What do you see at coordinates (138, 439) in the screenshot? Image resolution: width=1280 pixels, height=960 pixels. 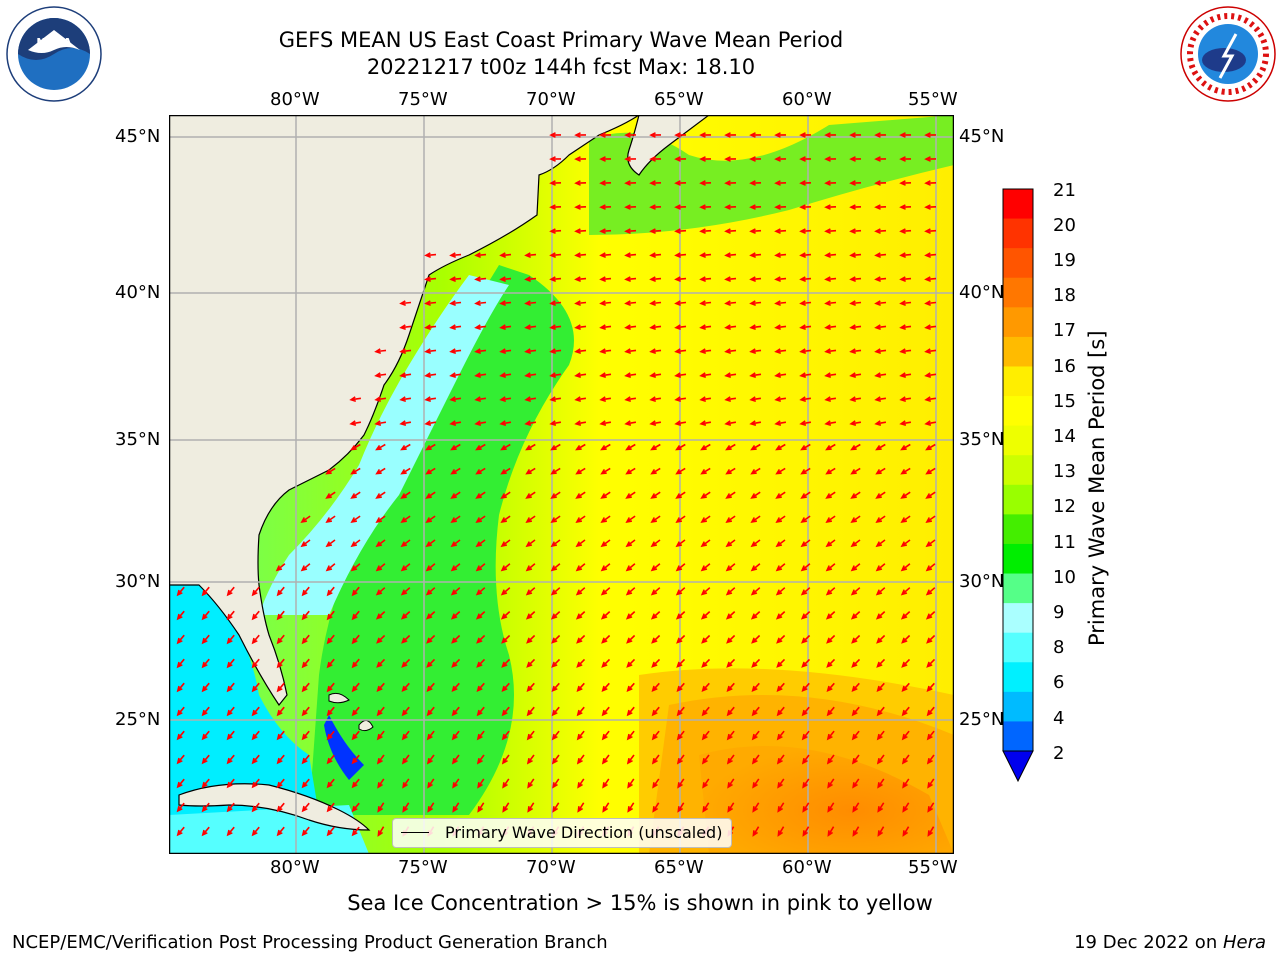 I see `lat-label-left: 35°N` at bounding box center [138, 439].